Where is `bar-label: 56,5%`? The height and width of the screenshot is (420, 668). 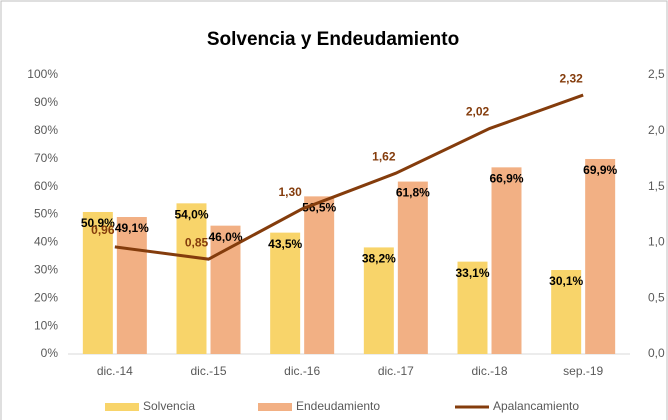
bar-label: 56,5% is located at coordinates (319, 208).